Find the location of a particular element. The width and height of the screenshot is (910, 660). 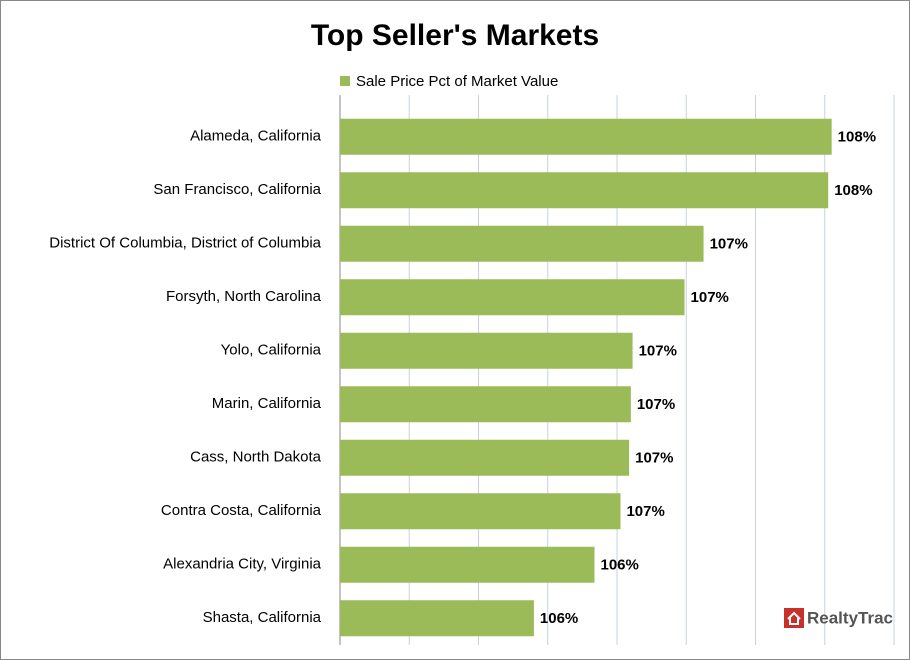

y-tick-label: Contra Costa, California is located at coordinates (241, 510).